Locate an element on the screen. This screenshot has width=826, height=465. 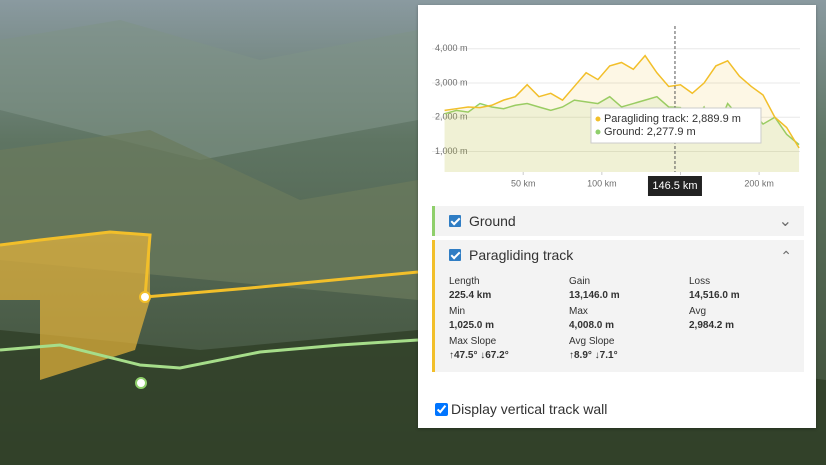
cursor-label-bg is located at coordinates (674, 186).